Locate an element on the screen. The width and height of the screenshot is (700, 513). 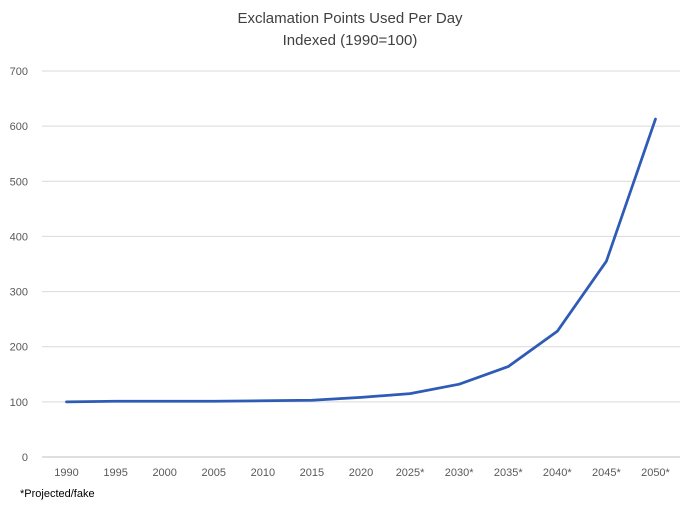
footnote: *Projected/fake is located at coordinates (57, 494).